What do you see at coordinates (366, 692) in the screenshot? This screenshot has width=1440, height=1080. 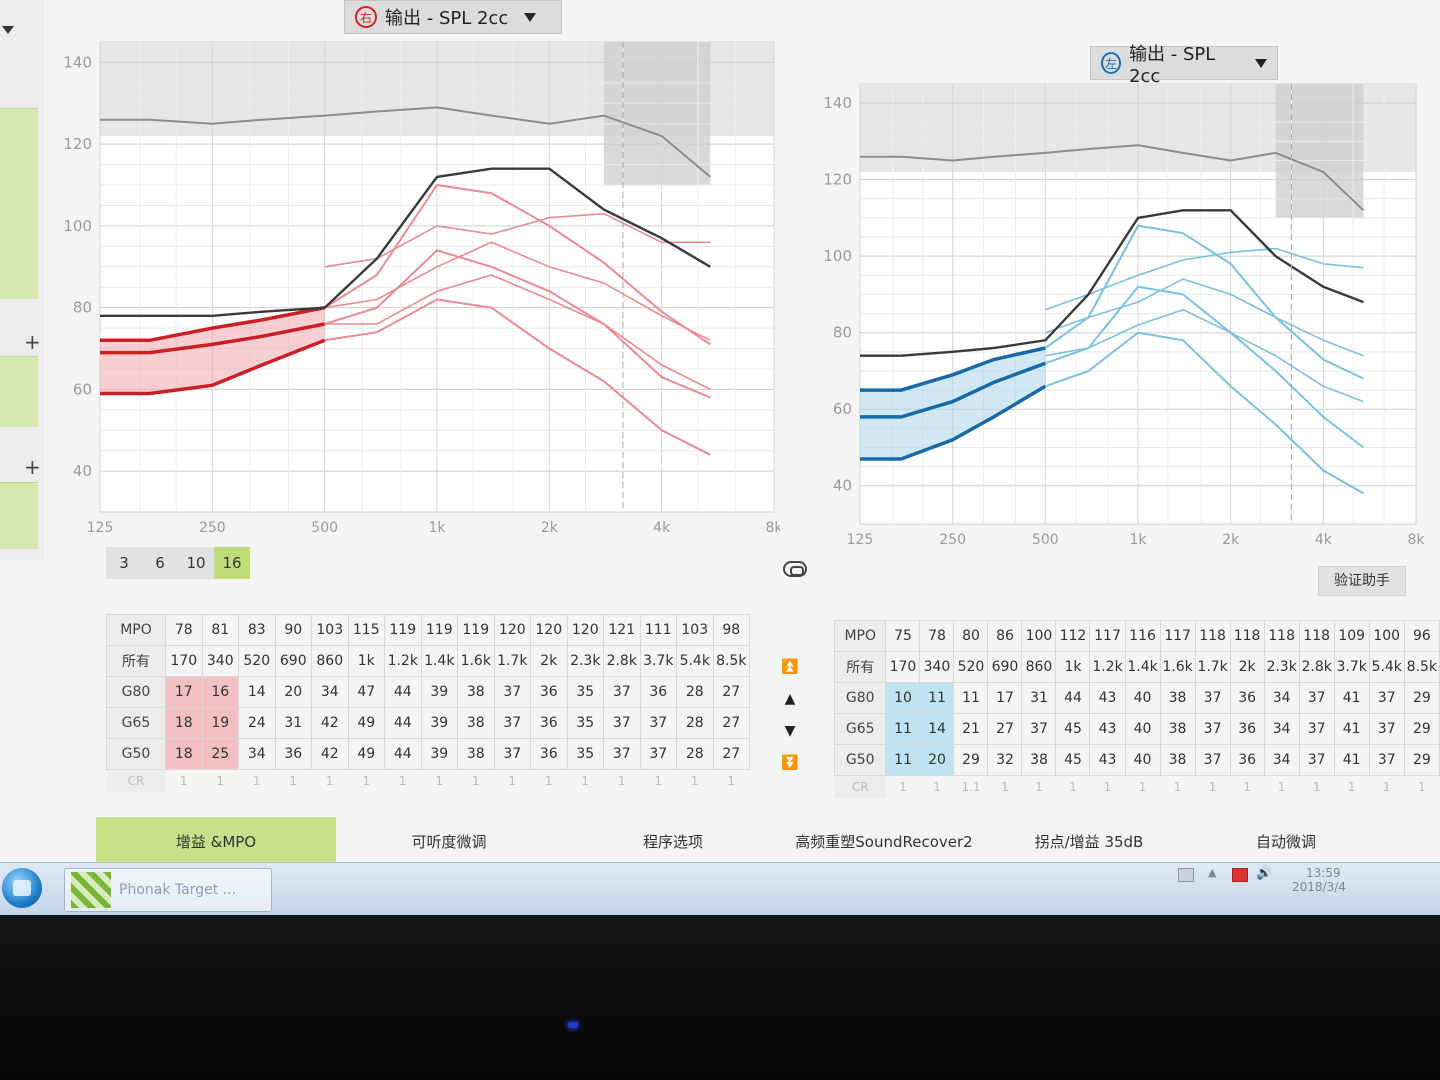 I see `table-cell: 47` at bounding box center [366, 692].